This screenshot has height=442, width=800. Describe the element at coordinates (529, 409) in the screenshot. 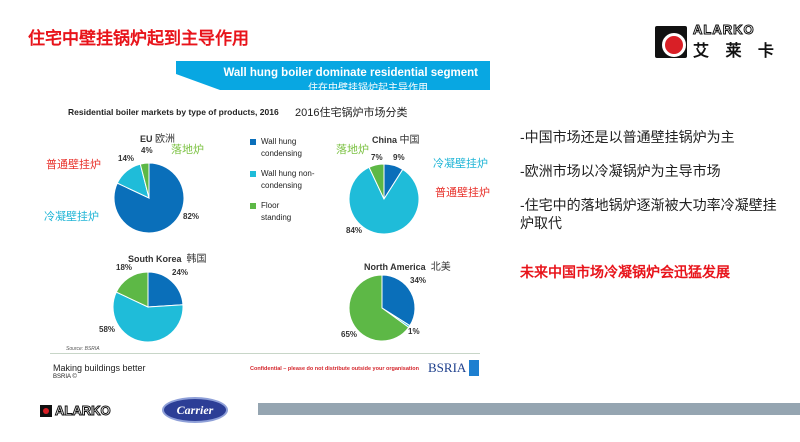

I see `footer-bar` at that location.